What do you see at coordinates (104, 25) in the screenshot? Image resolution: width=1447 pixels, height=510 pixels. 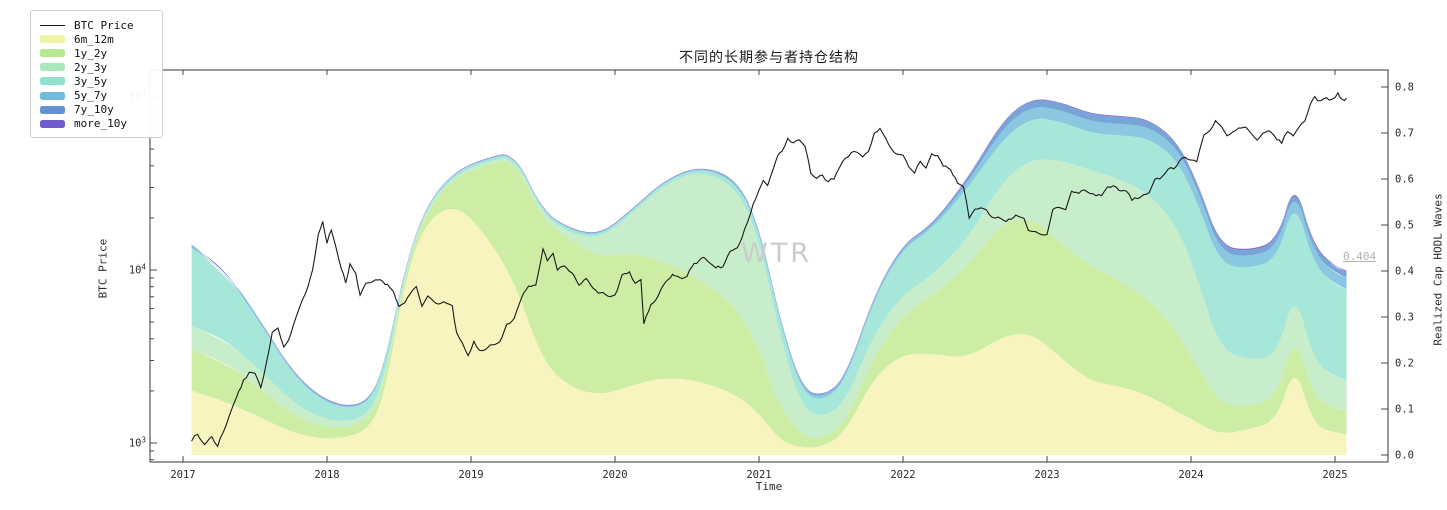 I see `legend-item-label: BTC Price` at bounding box center [104, 25].